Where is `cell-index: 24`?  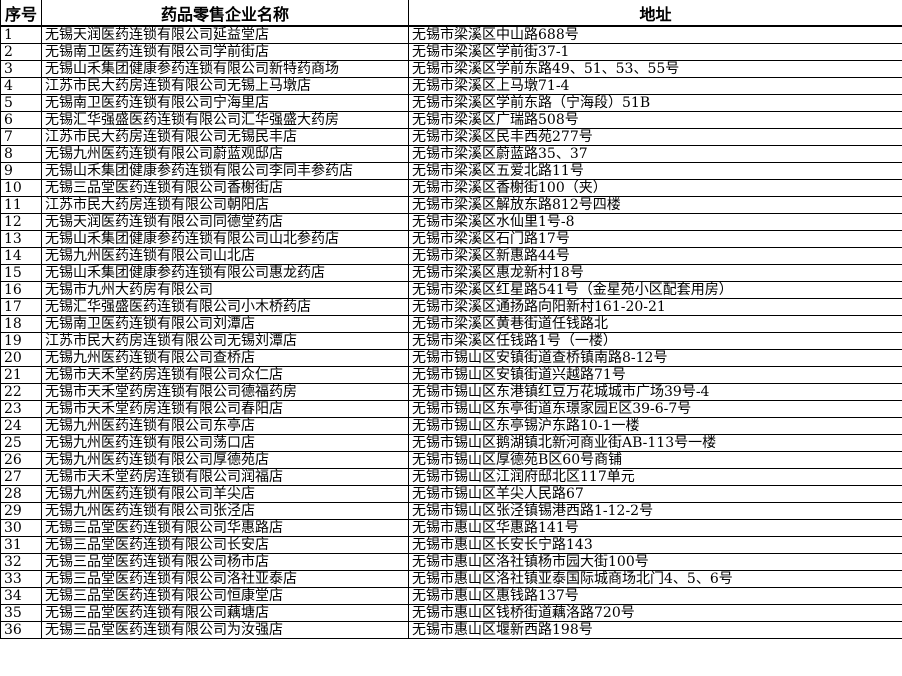 cell-index: 24 is located at coordinates (21, 426).